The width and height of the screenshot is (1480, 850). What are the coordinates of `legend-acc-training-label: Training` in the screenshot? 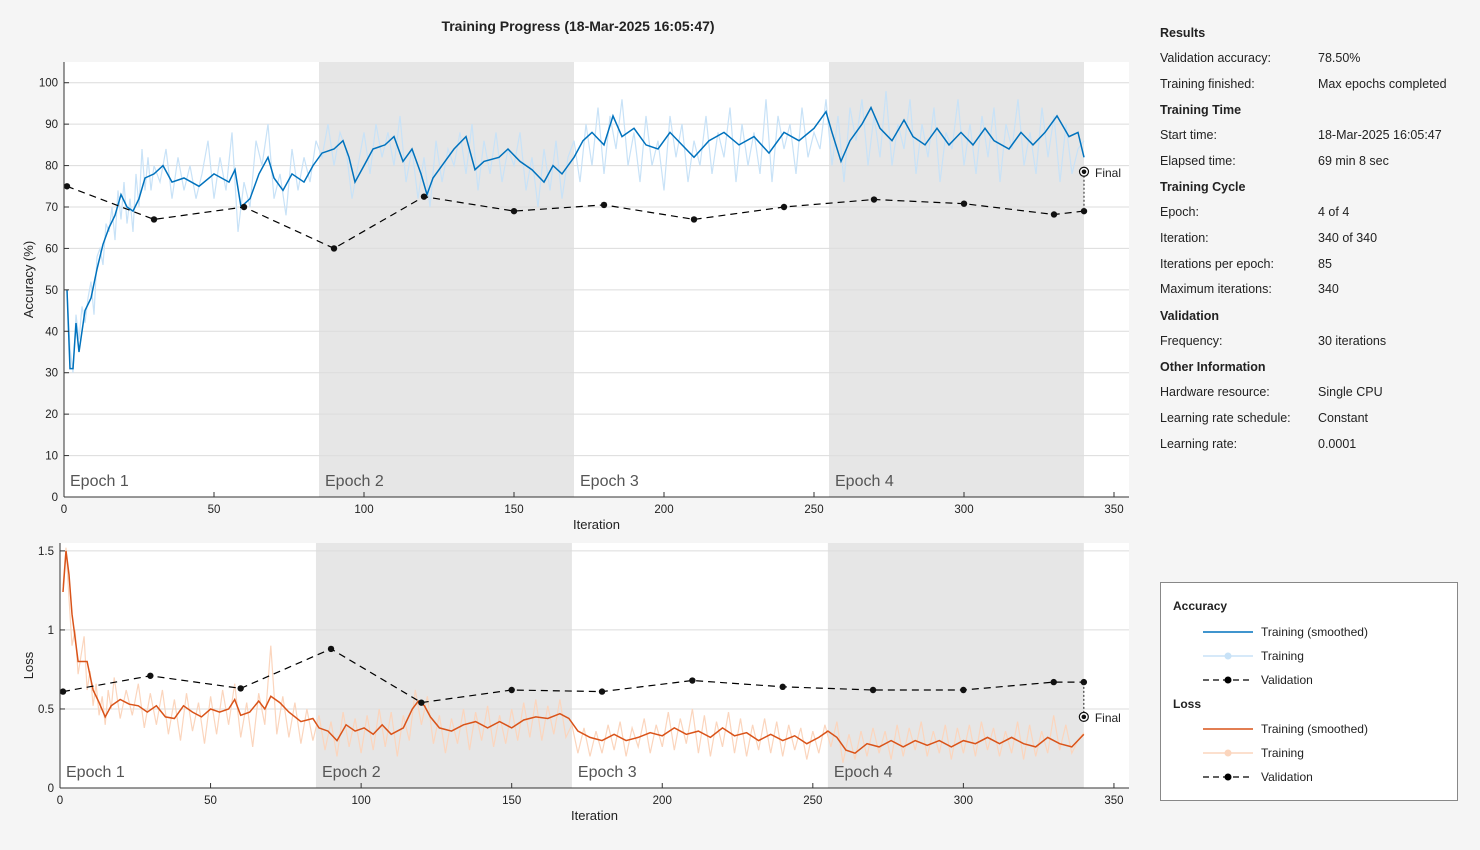 It's located at (1282, 656).